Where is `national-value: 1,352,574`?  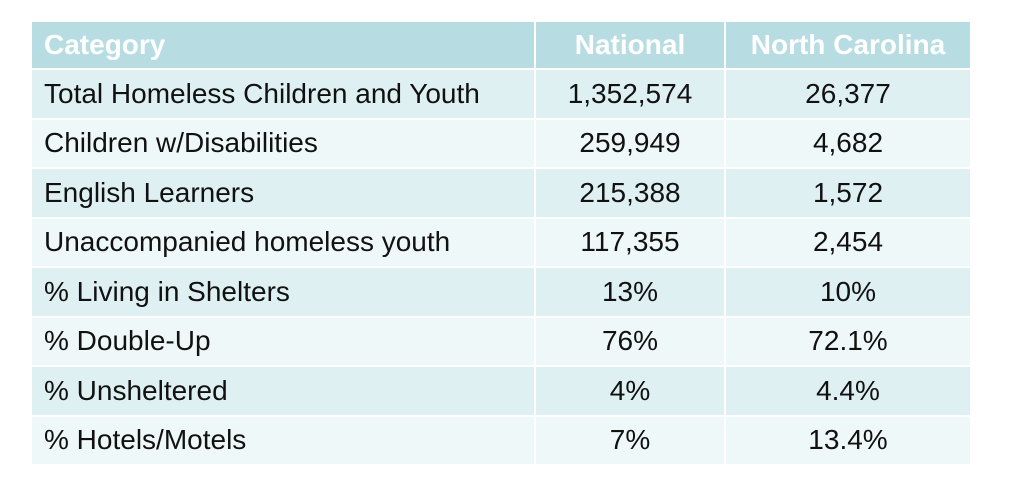
national-value: 1,352,574 is located at coordinates (631, 95).